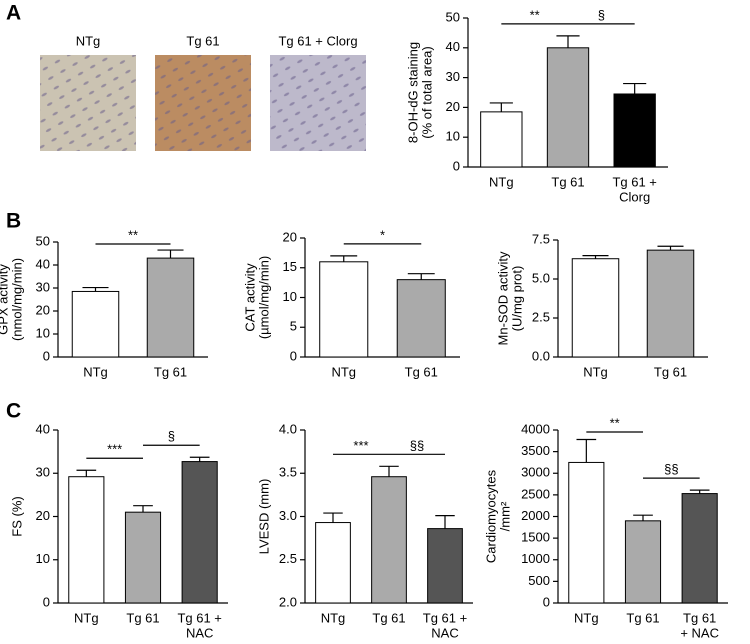 The height and width of the screenshot is (644, 750). What do you see at coordinates (502, 298) in the screenshot?
I see `y-axis-label: Mn-SOD activity` at bounding box center [502, 298].